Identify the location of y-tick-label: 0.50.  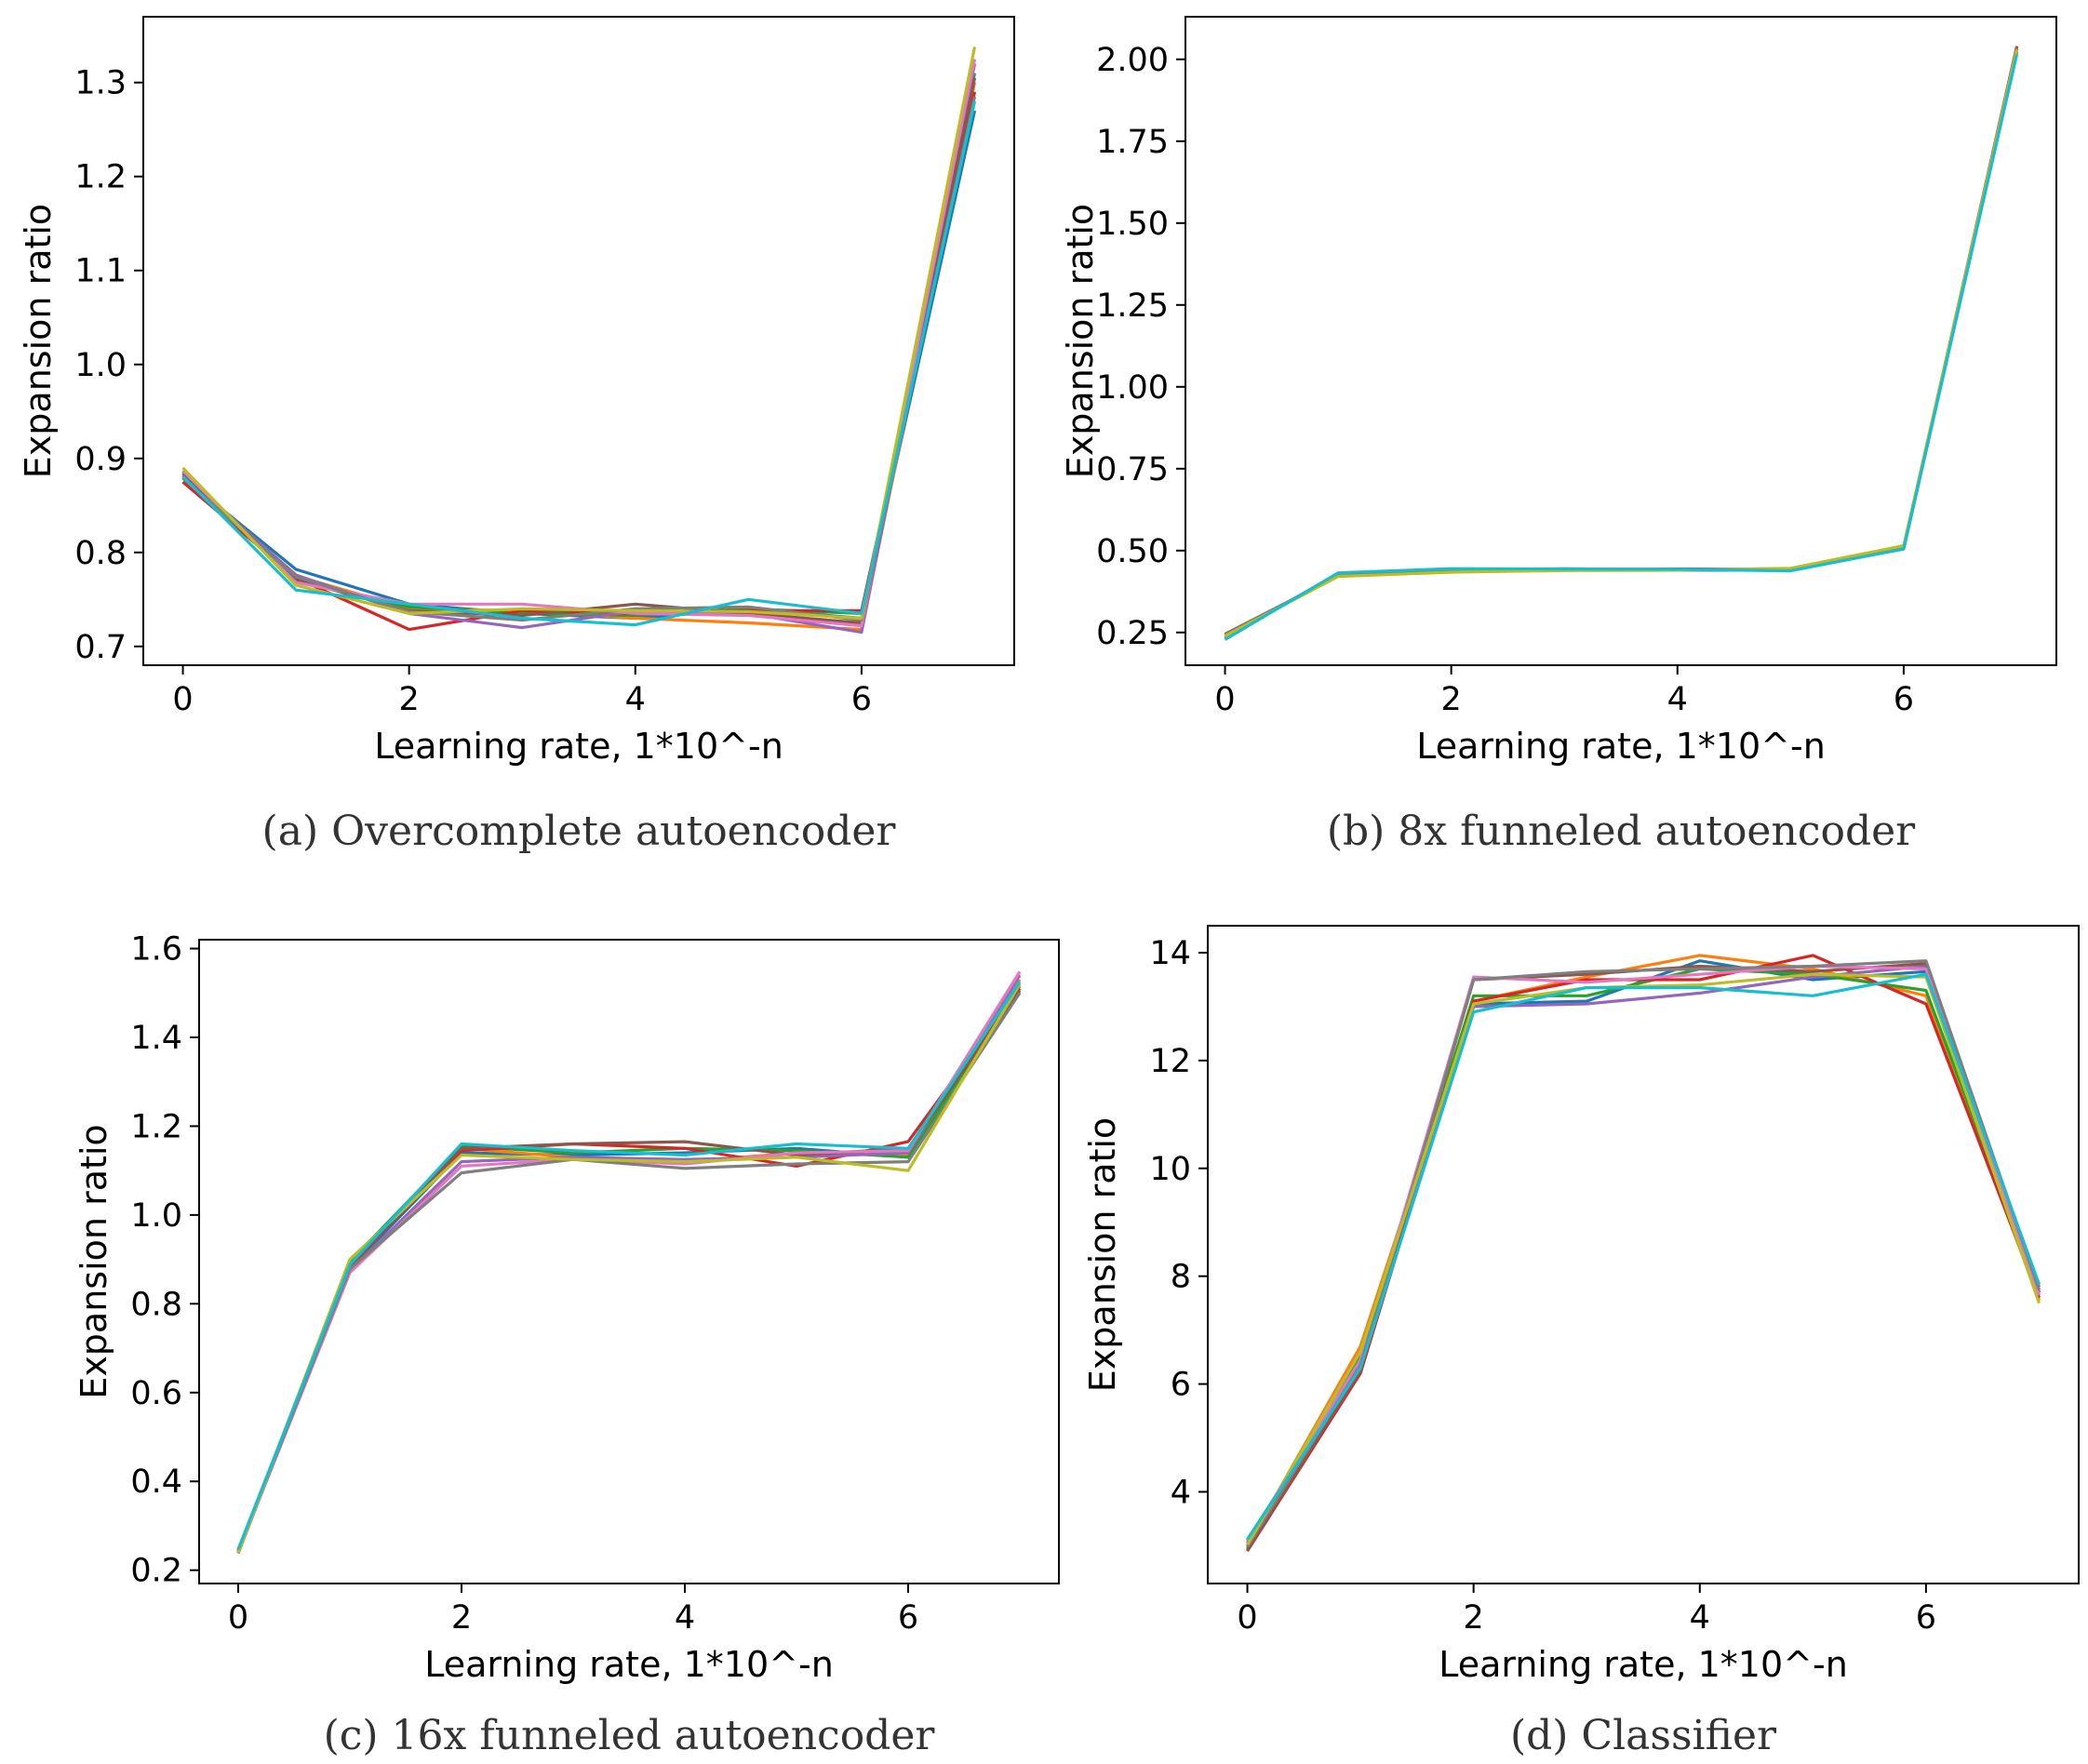
(1132, 551).